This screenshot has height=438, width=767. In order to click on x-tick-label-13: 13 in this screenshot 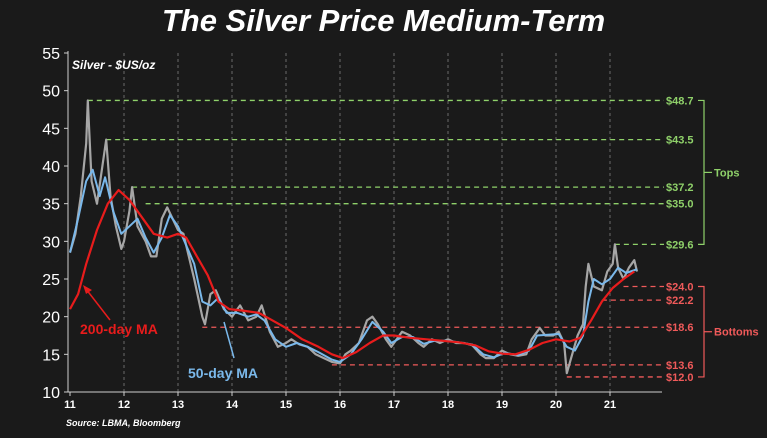, I will do `click(178, 405)`.